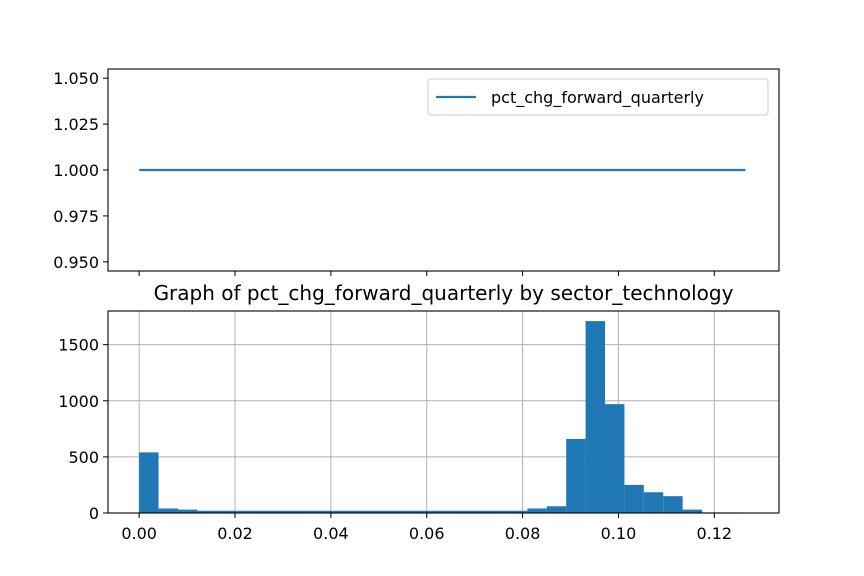  What do you see at coordinates (76, 170) in the screenshot?
I see `top-y-tick-label: 1.000` at bounding box center [76, 170].